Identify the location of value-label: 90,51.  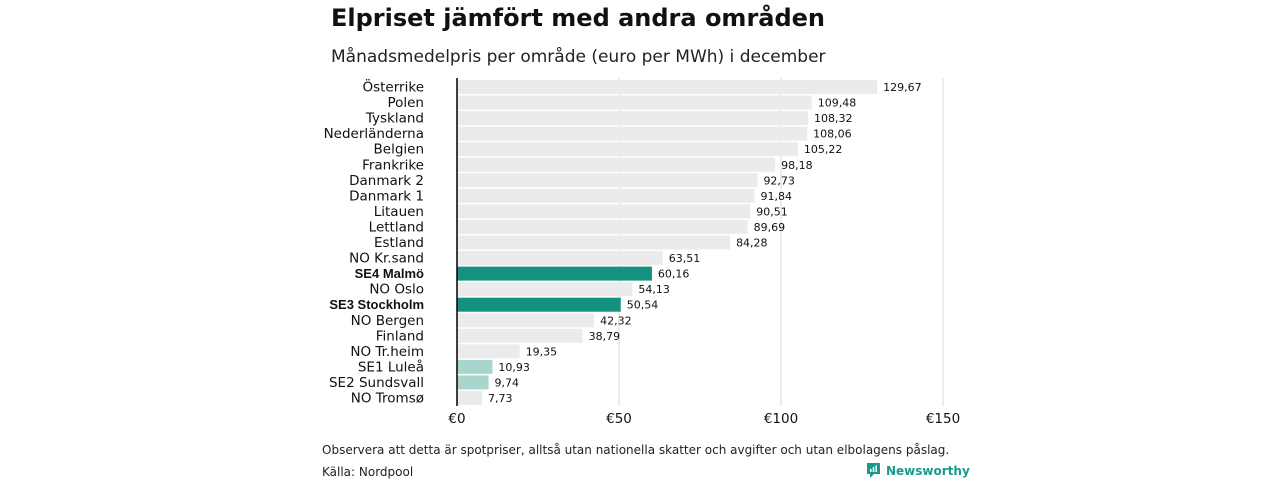
(772, 211).